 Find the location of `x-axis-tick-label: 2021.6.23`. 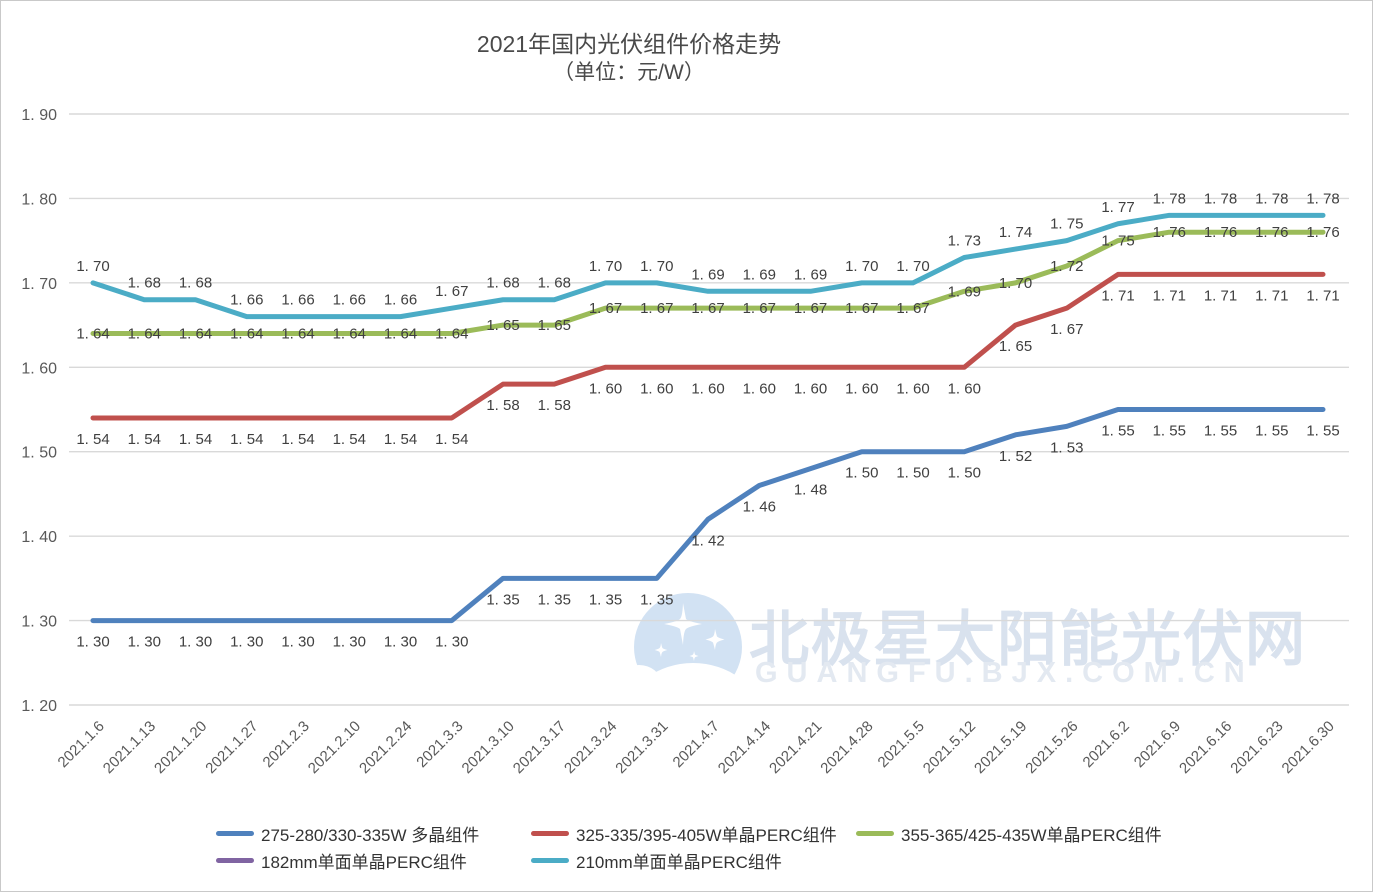

x-axis-tick-label: 2021.6.23 is located at coordinates (1256, 747).